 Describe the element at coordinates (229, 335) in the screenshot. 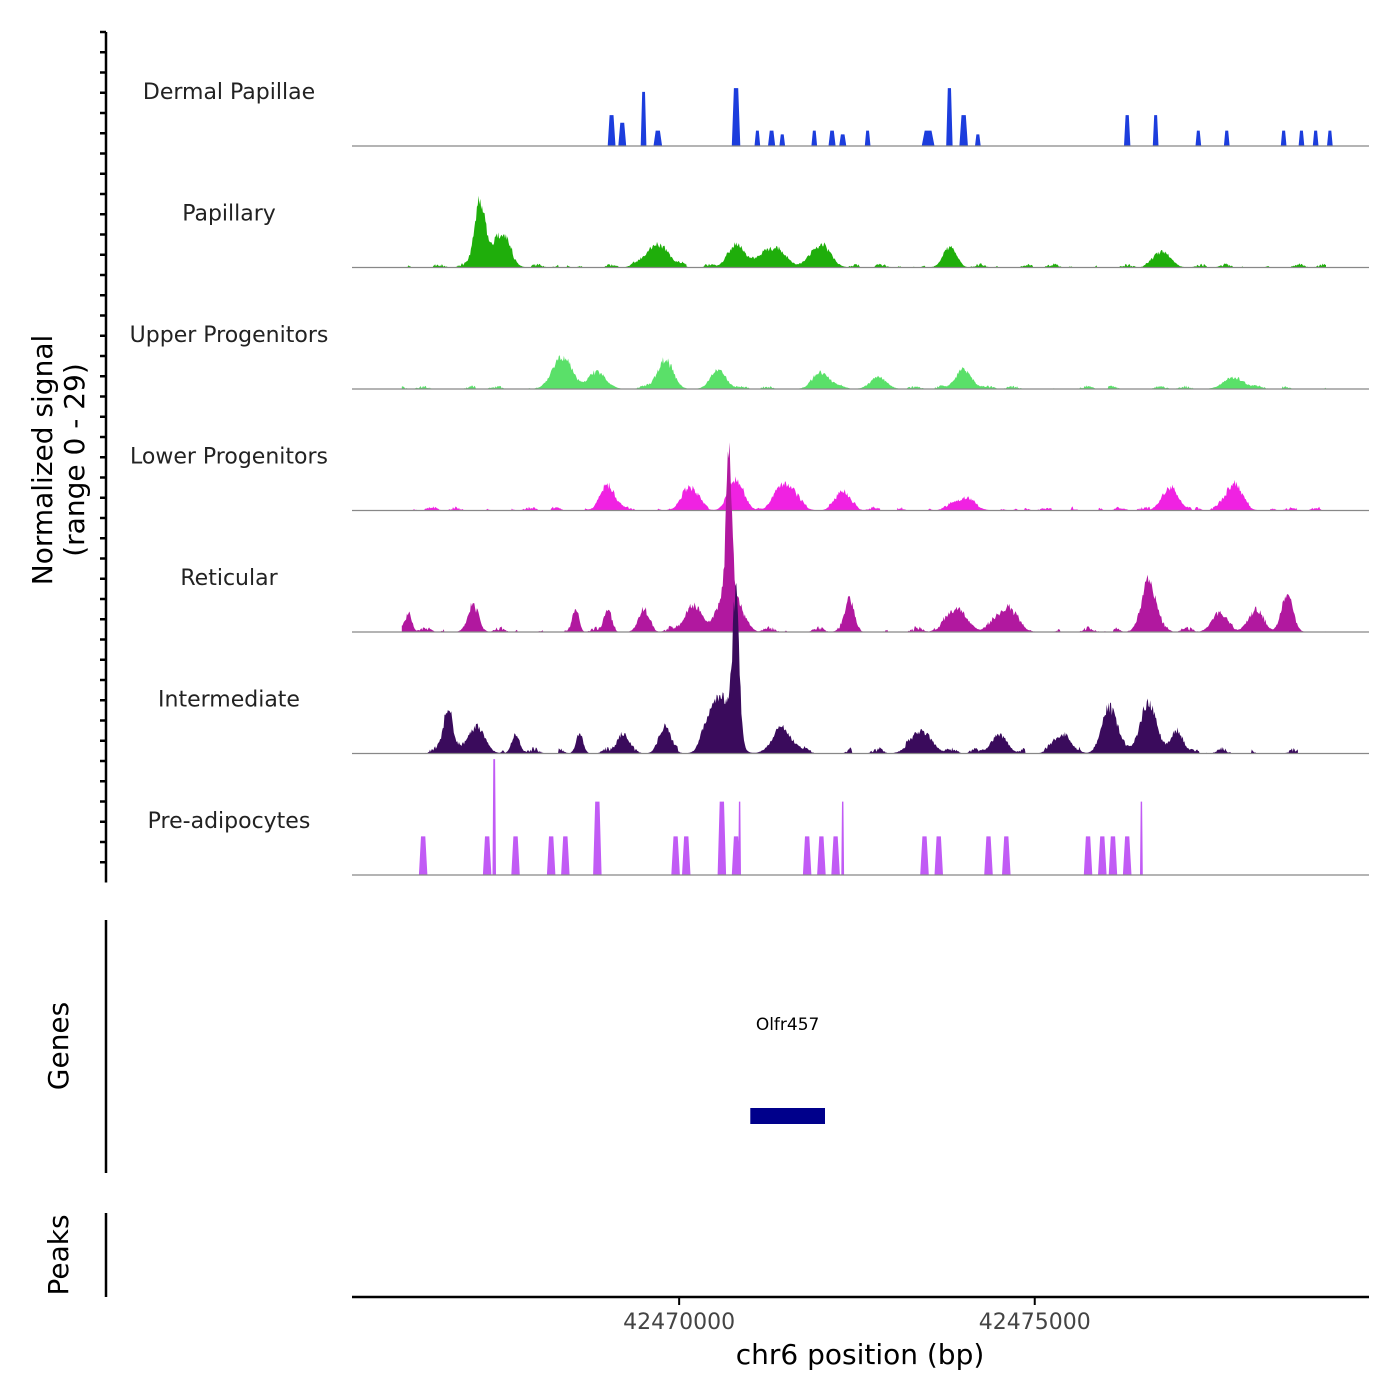

I see `track-label: Upper Progenitors` at that location.